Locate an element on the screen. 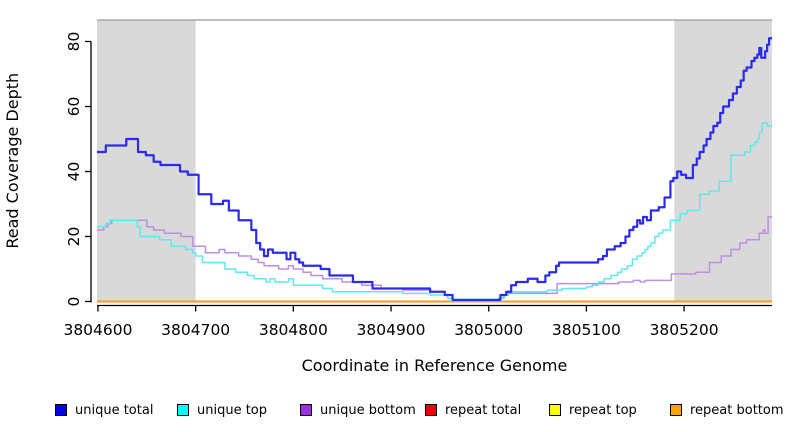 The width and height of the screenshot is (792, 432). x-tick-label: 3805000 is located at coordinates (488, 330).